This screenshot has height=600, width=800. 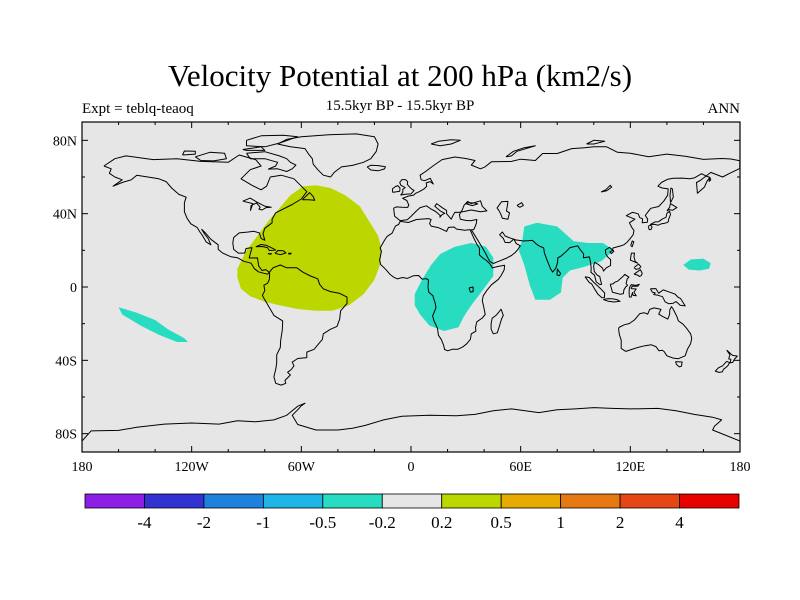 I want to click on coastline-sumatra, so click(x=595, y=287).